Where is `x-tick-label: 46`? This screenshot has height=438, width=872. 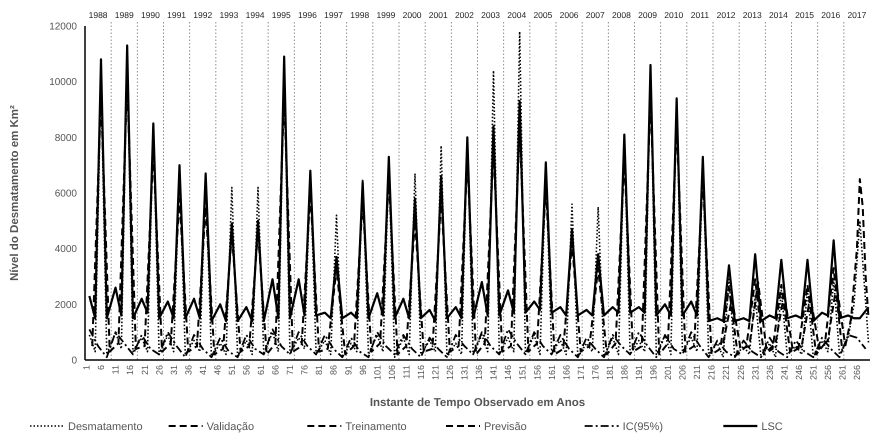
x-tick-label: 46 is located at coordinates (217, 370).